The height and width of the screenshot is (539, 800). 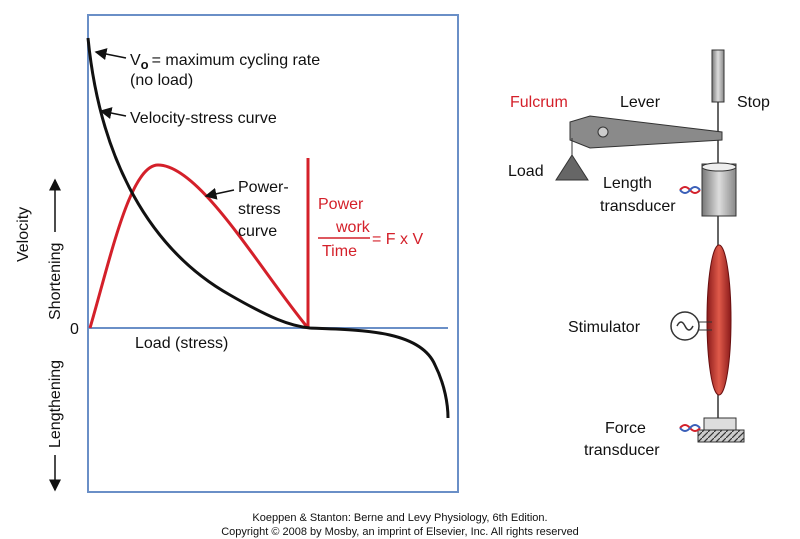 What do you see at coordinates (640, 102) in the screenshot?
I see `lever-label: Lever` at bounding box center [640, 102].